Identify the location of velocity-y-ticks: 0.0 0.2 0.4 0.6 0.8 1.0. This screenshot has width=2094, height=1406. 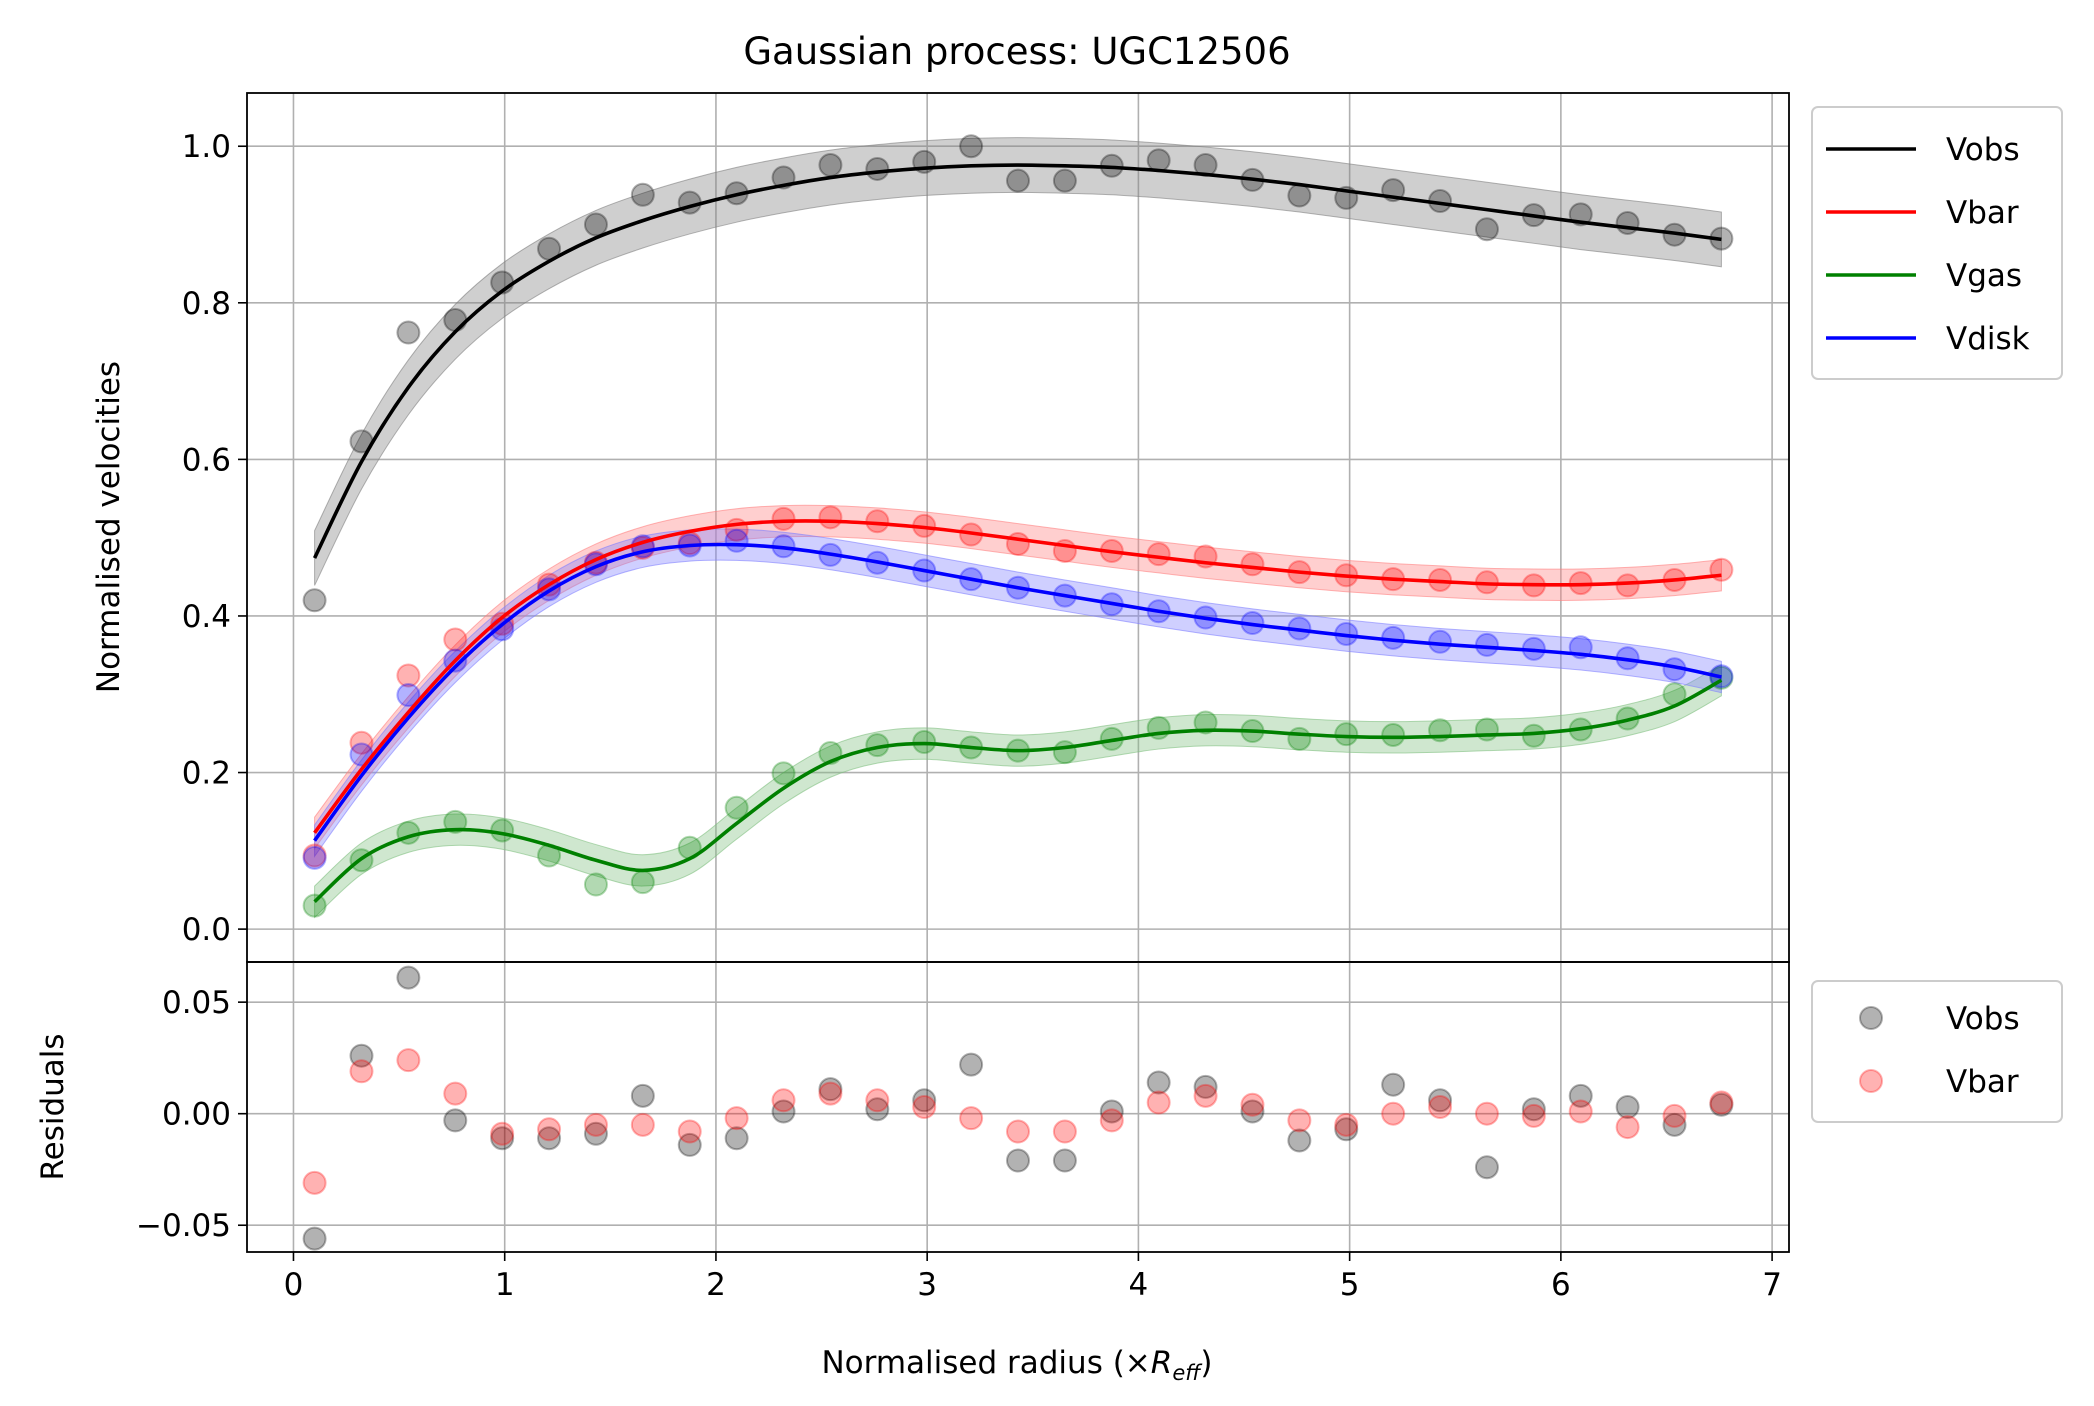
(214, 538).